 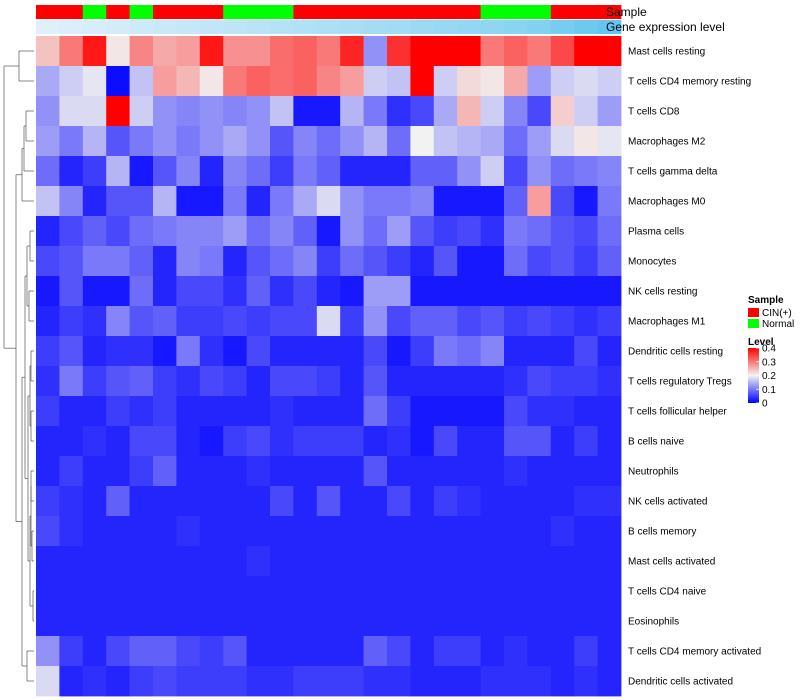 What do you see at coordinates (766, 300) in the screenshot?
I see `legend-sample-title: Sample` at bounding box center [766, 300].